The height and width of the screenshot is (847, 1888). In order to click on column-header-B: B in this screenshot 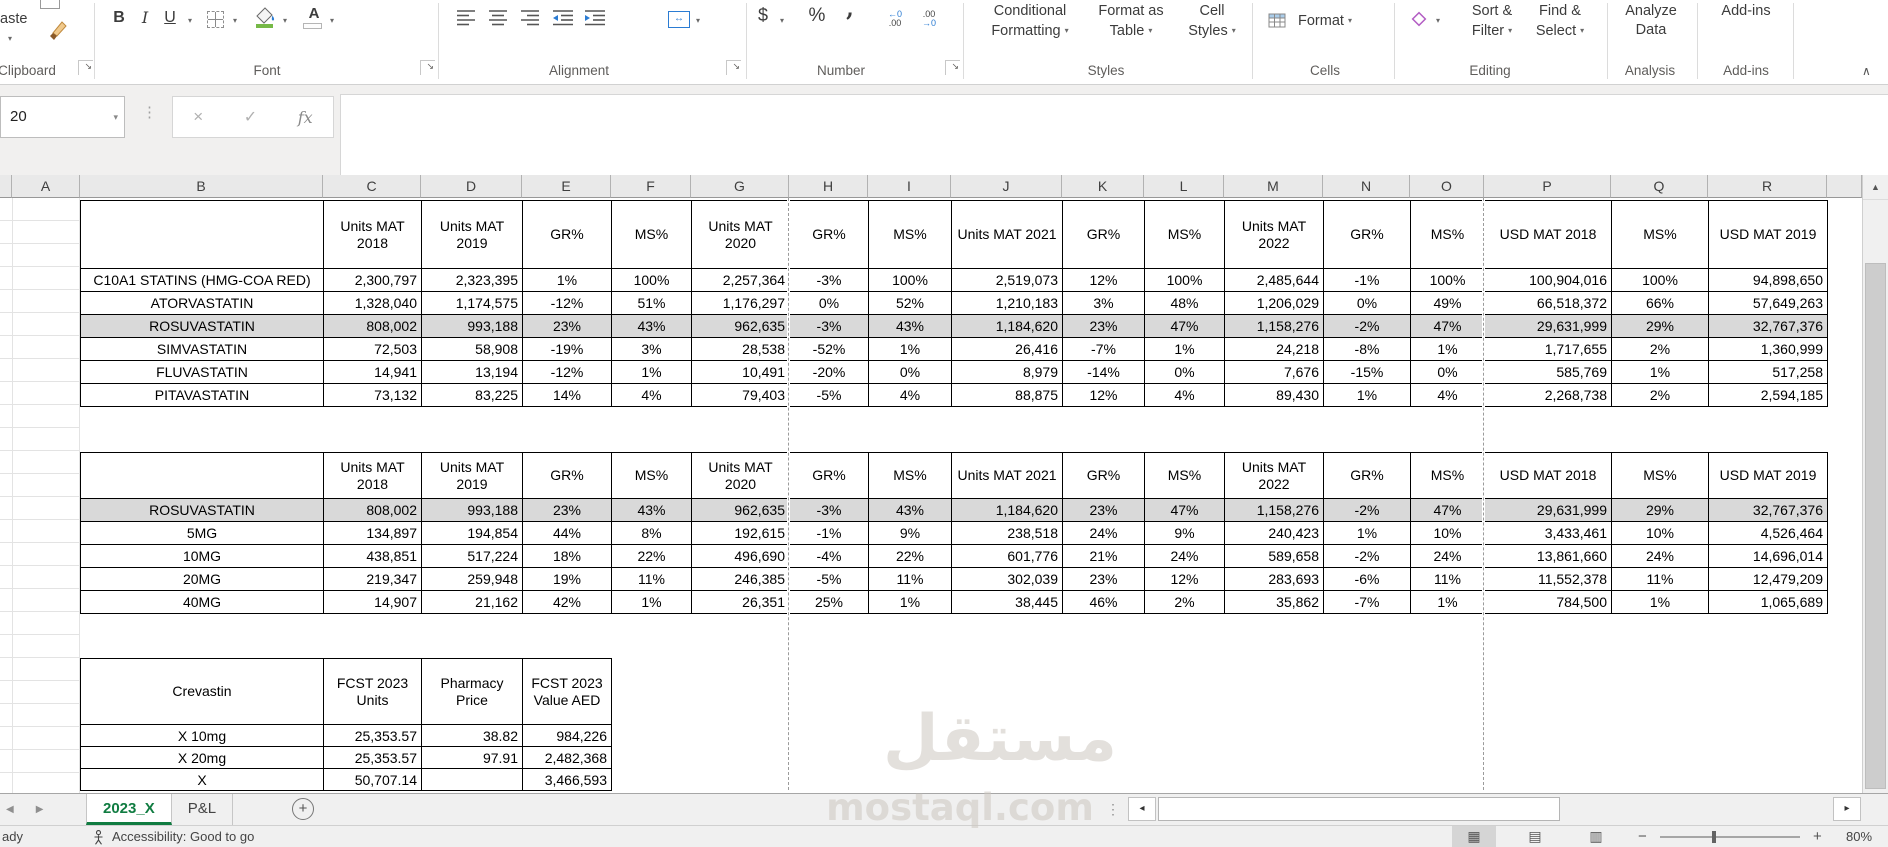, I will do `click(201, 186)`.